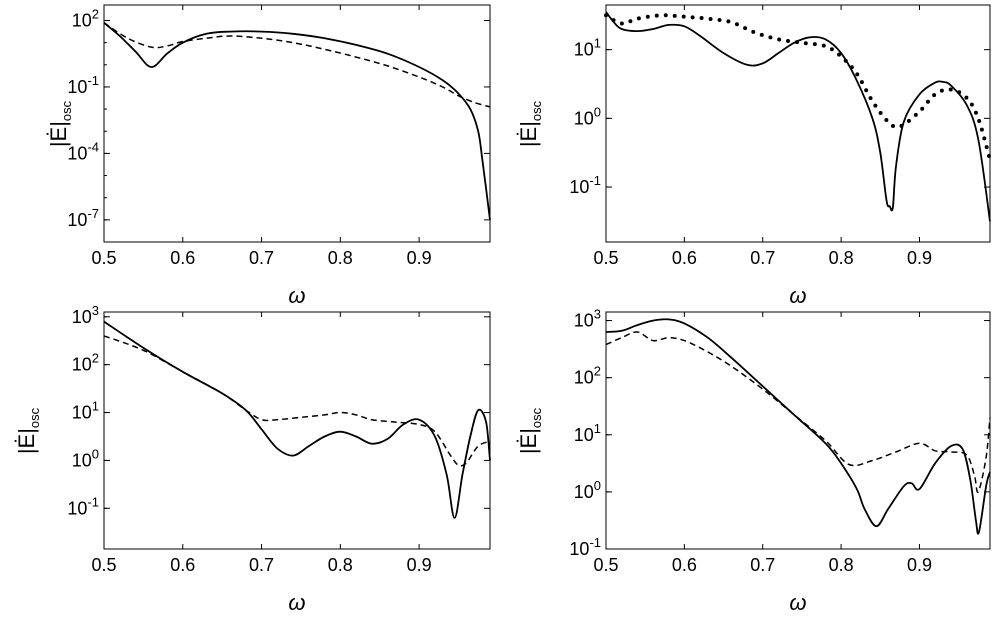 This screenshot has height=619, width=1000. I want to click on y-tick-label-exponent: -7, so click(93, 213).